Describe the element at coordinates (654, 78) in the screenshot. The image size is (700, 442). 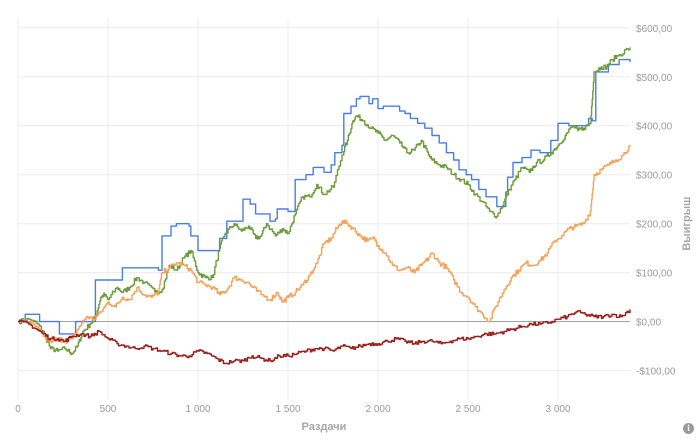
I see `y-tick-label: $500,00` at that location.